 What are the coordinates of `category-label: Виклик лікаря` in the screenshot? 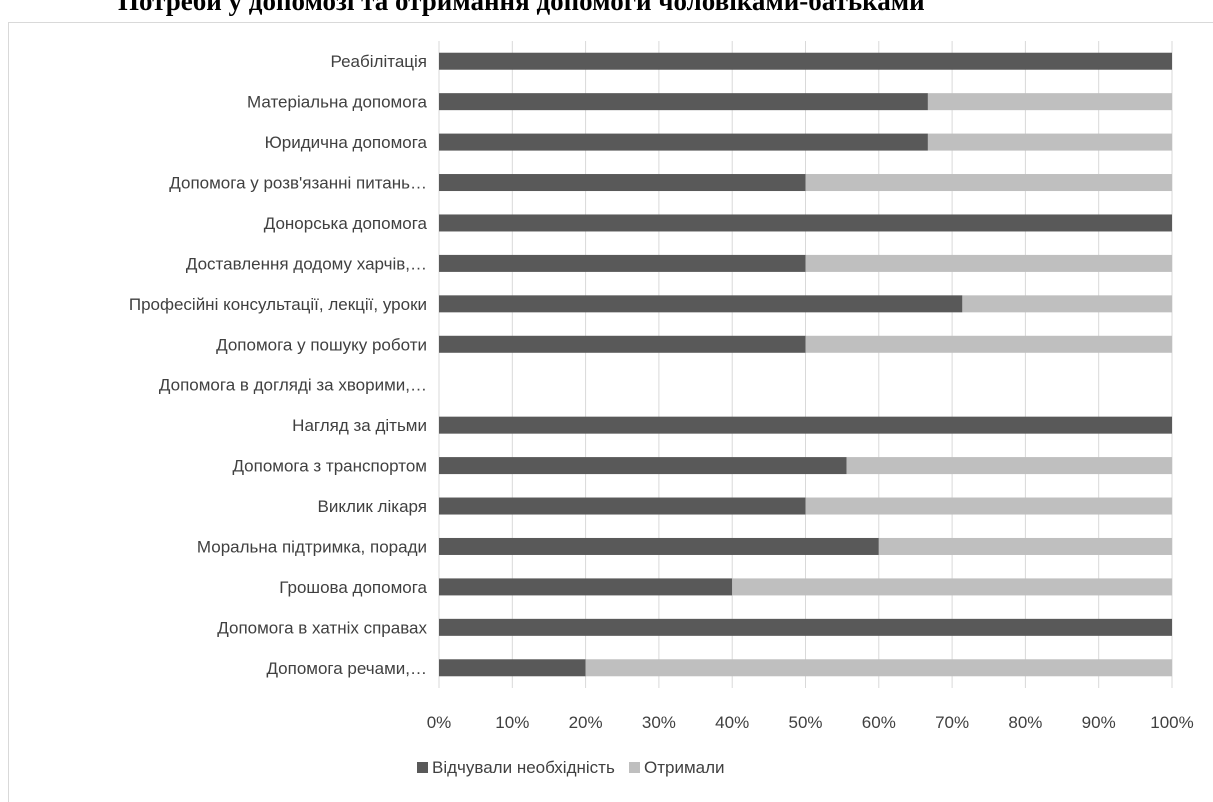 It's located at (372, 506).